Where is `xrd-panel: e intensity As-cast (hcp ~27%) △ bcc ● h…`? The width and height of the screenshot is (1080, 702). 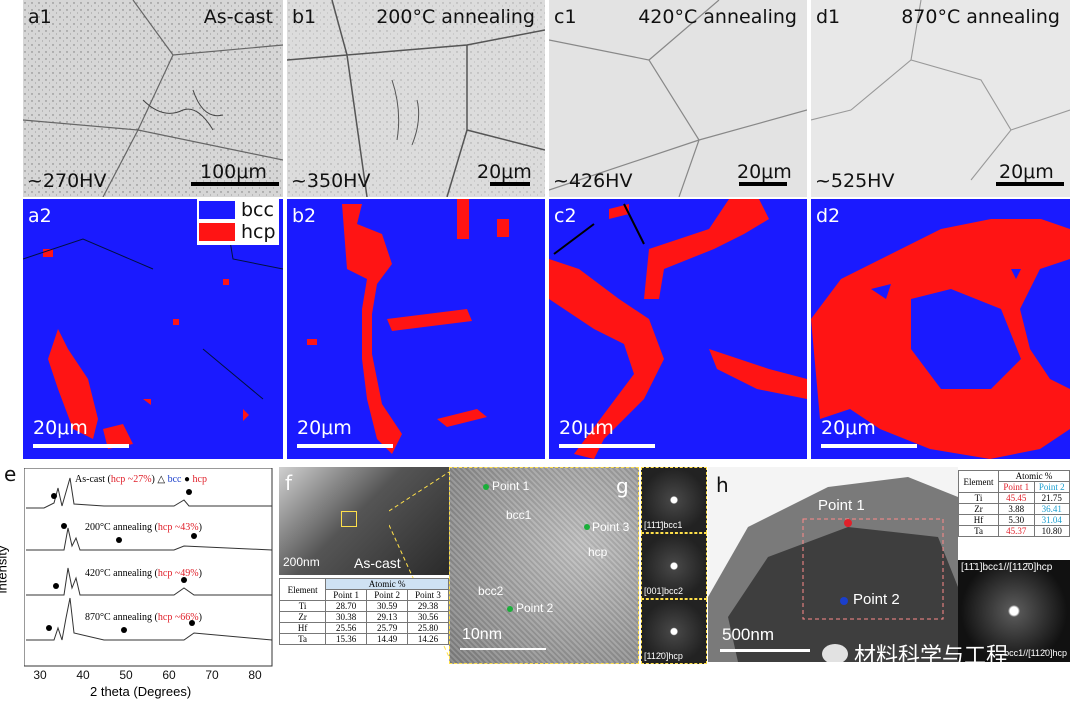
xrd-panel: e intensity As-cast (hcp ~27%) △ bcc ● h… is located at coordinates (139, 582).